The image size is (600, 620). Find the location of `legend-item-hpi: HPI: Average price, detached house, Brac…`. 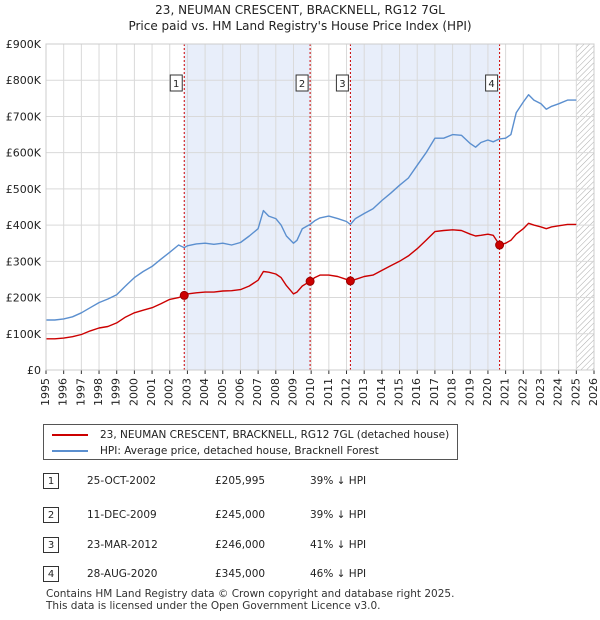

legend-item-hpi: HPI: Average price, detached house, Brac… is located at coordinates (215, 451).